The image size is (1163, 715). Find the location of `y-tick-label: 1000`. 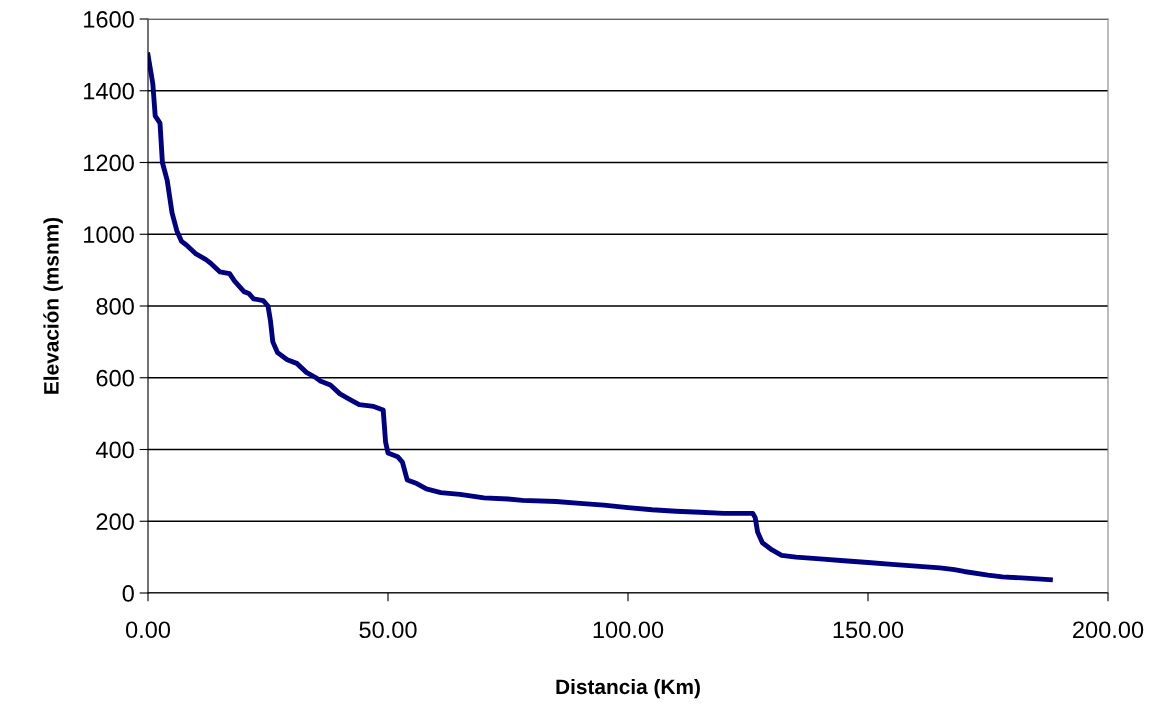

y-tick-label: 1000 is located at coordinates (109, 235).